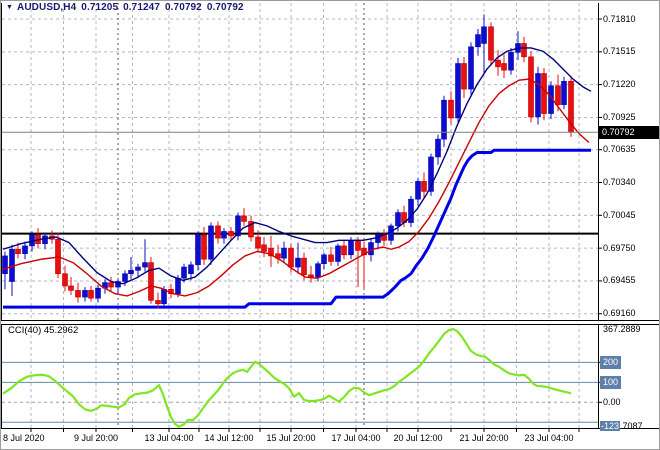 This screenshot has width=660, height=450. I want to click on cci-min-badge: -123, so click(610, 425).